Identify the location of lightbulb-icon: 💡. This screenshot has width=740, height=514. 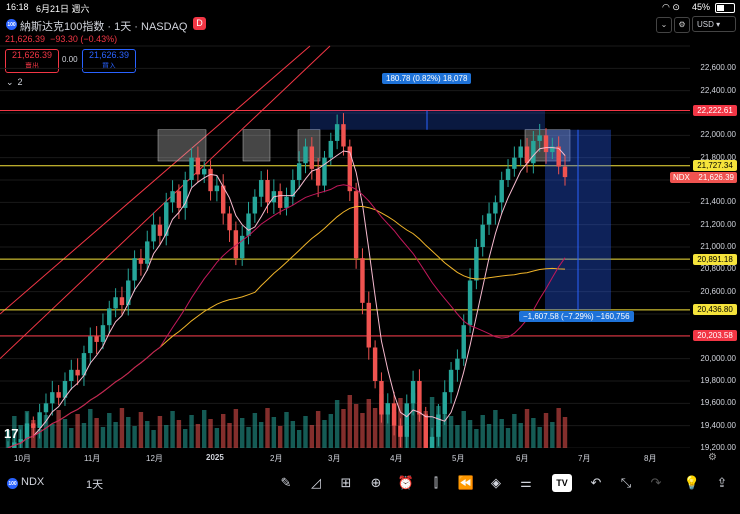
(692, 482).